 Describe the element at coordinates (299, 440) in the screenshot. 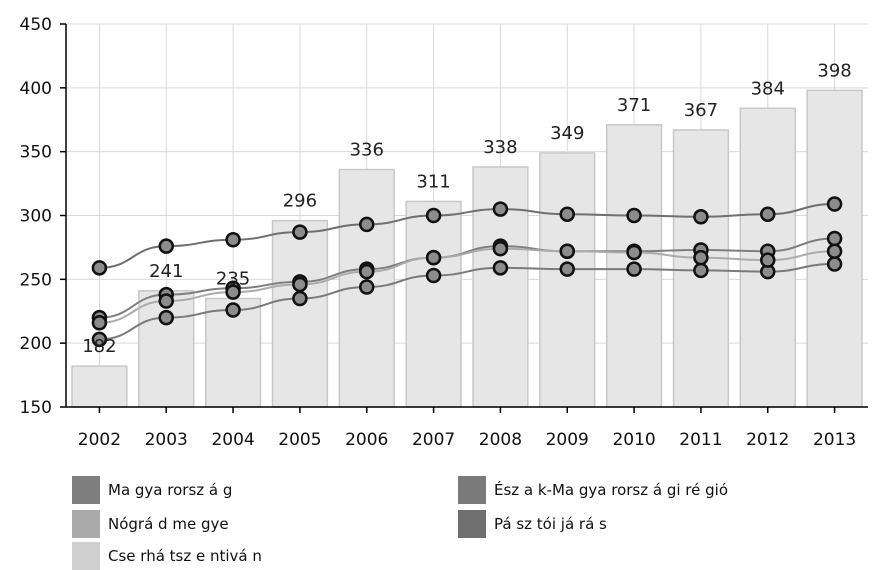

I see `x-tick-label: 2005` at that location.